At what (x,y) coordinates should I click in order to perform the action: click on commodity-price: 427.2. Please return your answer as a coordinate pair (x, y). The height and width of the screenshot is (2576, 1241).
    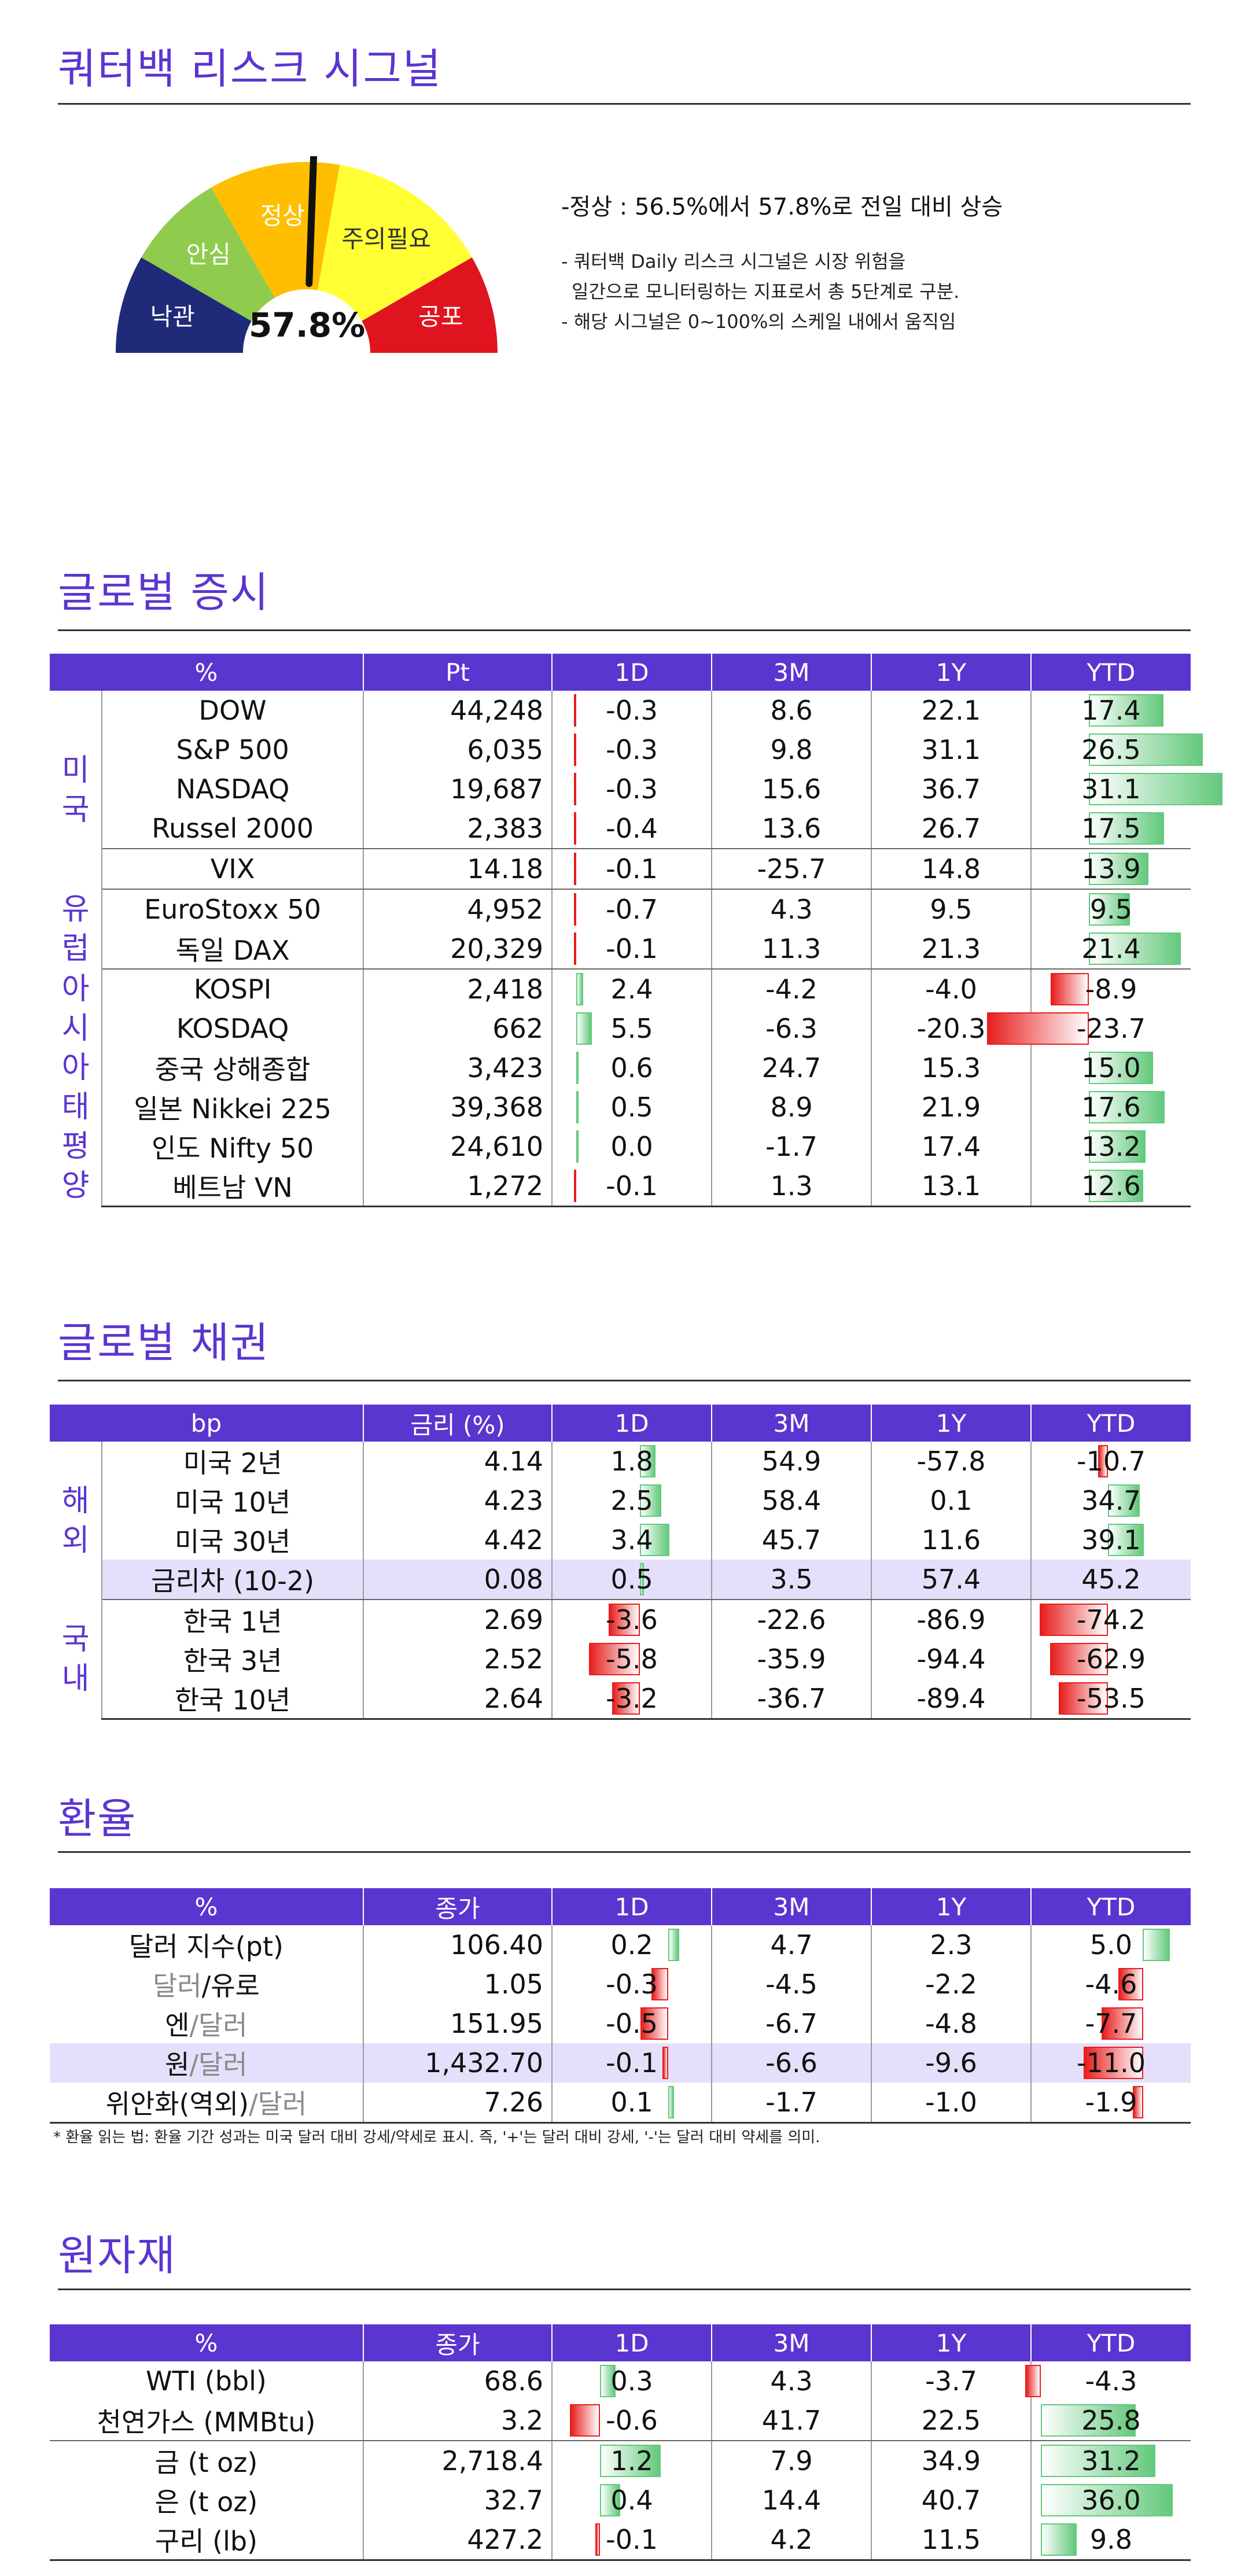
    Looking at the image, I should click on (458, 2540).